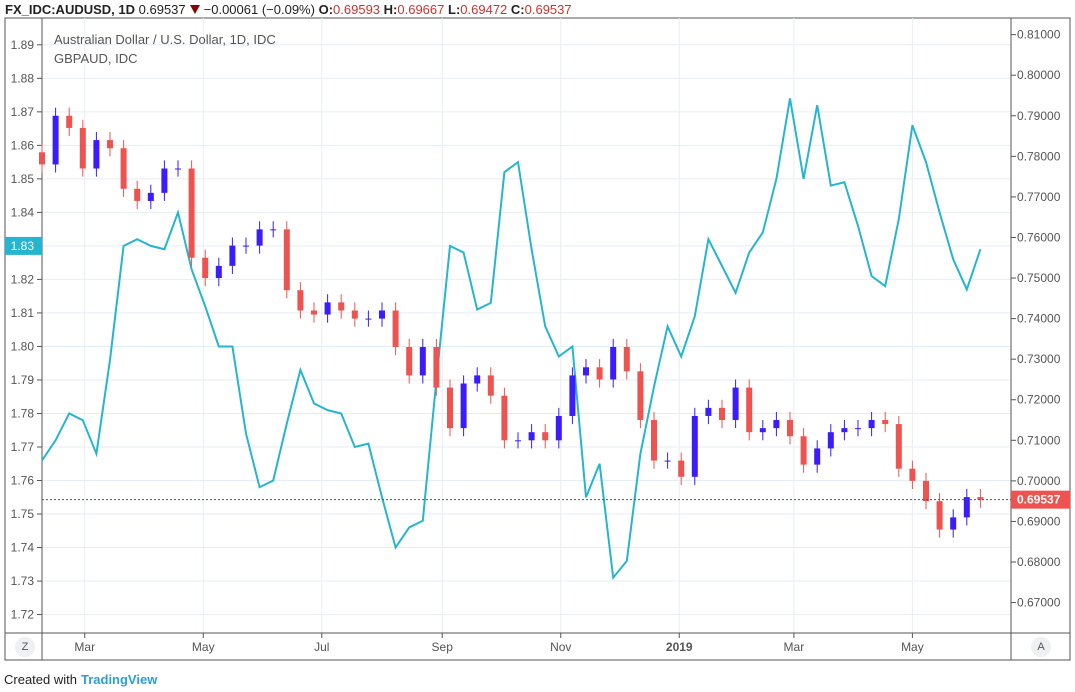  I want to click on right-tick-label: 0.68000, so click(1039, 562).